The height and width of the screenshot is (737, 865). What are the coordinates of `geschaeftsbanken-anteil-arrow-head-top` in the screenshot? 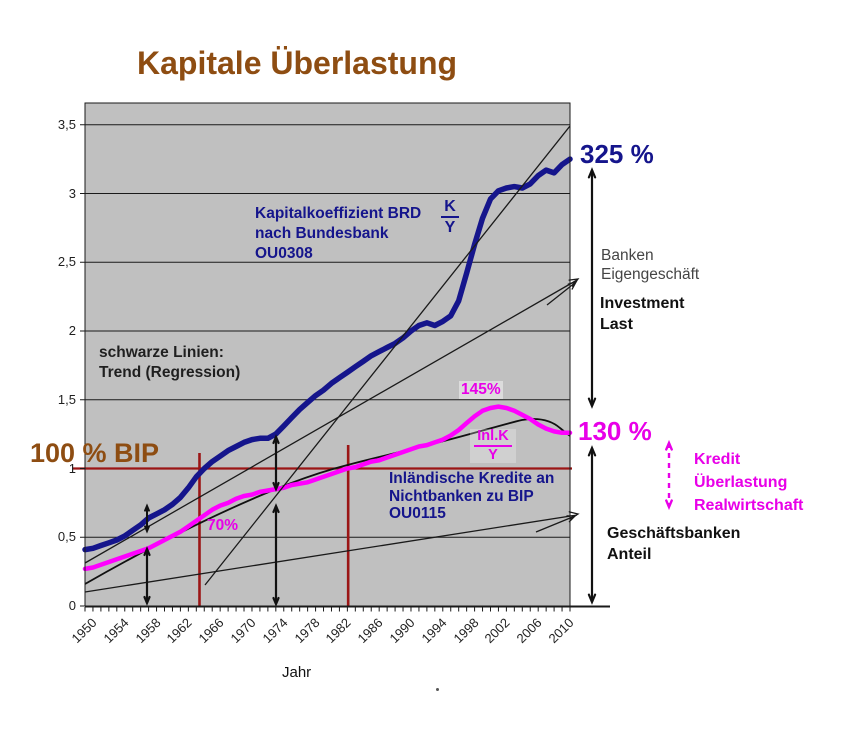 It's located at (592, 451).